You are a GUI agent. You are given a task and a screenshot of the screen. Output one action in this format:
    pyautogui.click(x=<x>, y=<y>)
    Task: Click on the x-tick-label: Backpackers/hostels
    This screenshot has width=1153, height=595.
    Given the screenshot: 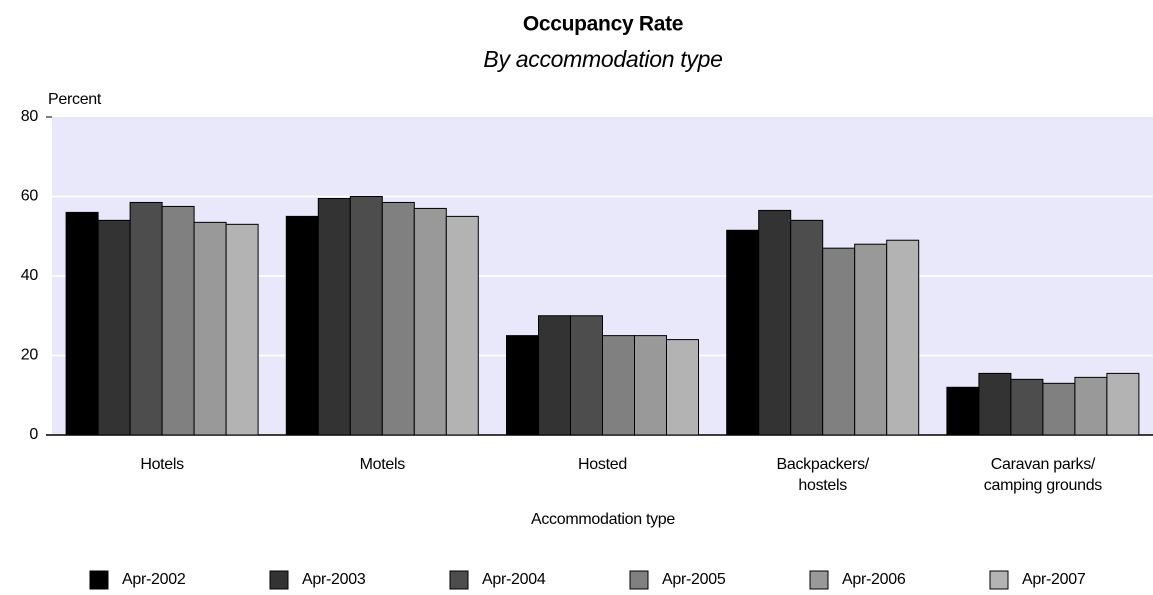 What is the action you would take?
    pyautogui.click(x=822, y=475)
    